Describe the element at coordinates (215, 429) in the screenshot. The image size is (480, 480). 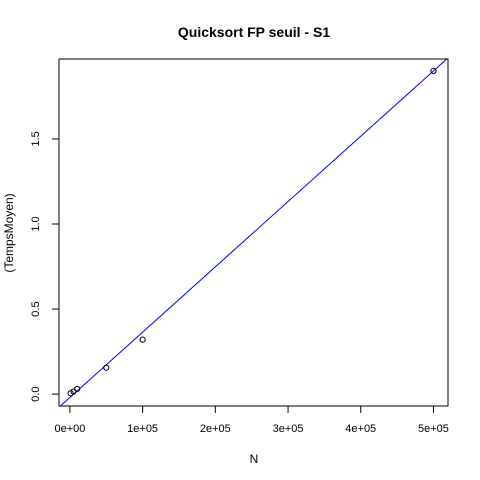
I see `x-tick-label: 2e+05` at that location.